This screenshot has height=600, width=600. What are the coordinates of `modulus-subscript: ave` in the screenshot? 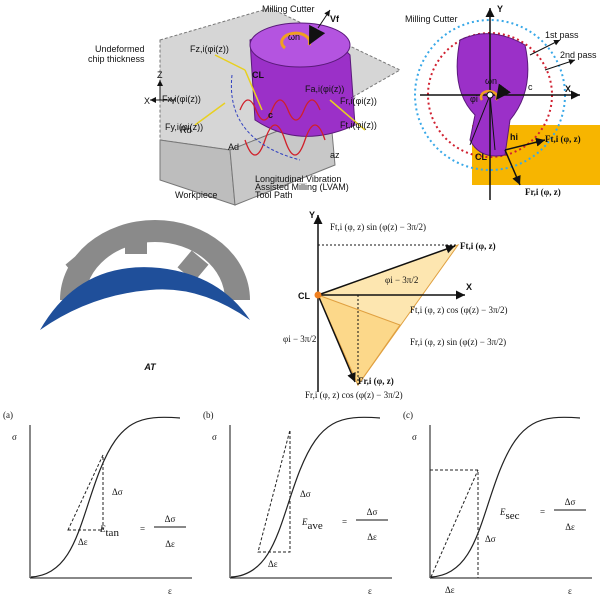 It's located at (315, 526).